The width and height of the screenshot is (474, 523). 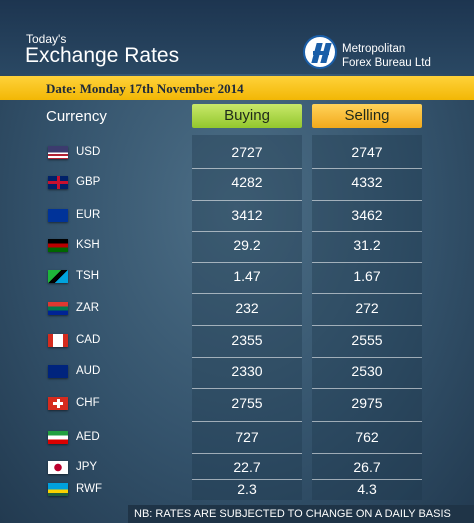 What do you see at coordinates (237, 37) in the screenshot?
I see `header-band` at bounding box center [237, 37].